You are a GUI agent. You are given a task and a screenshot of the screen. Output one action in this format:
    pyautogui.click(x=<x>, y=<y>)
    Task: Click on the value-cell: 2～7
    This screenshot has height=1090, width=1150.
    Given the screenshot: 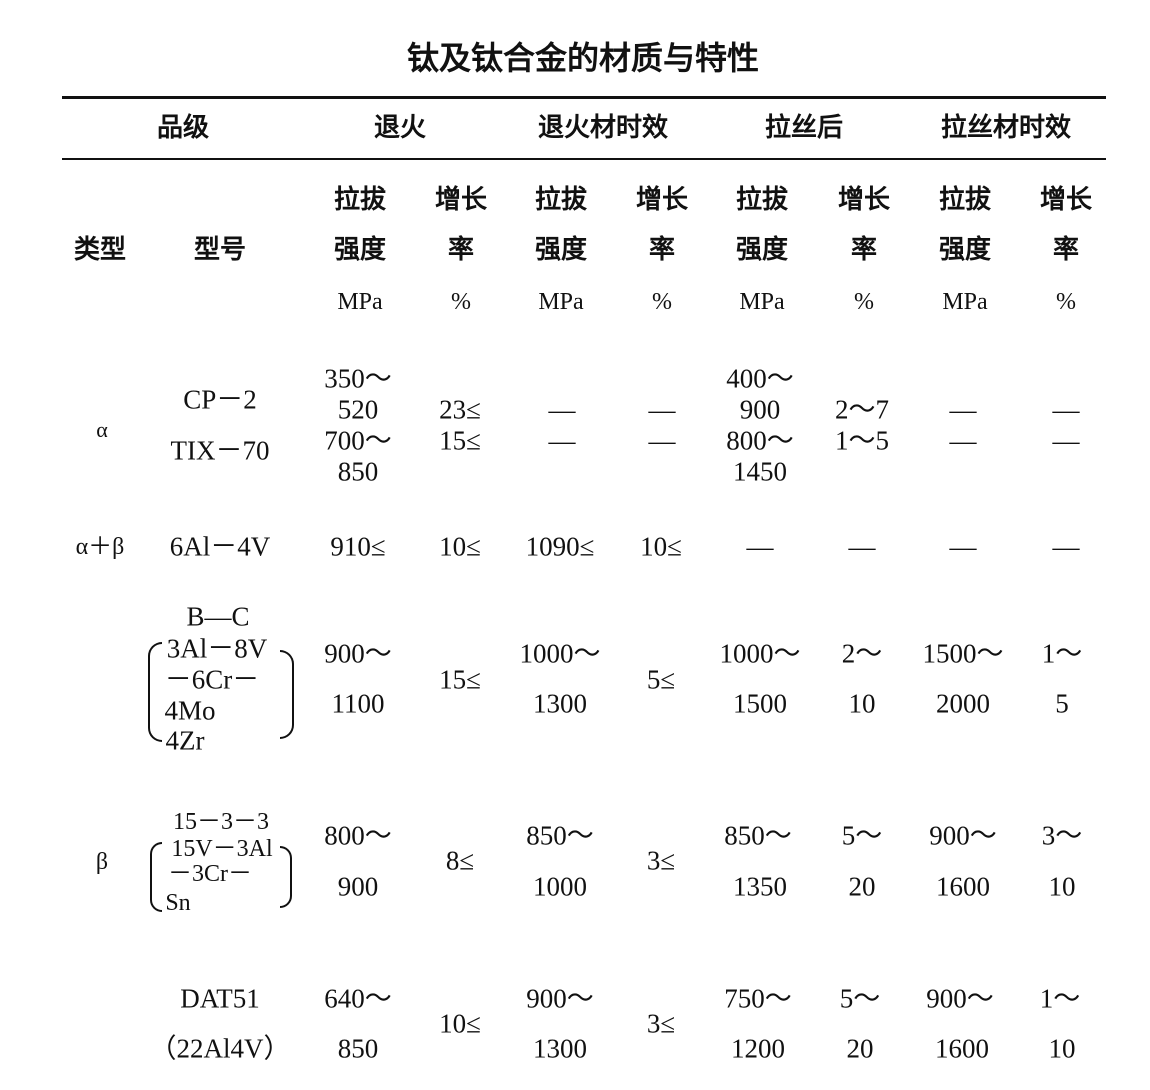 What is the action you would take?
    pyautogui.click(x=862, y=409)
    